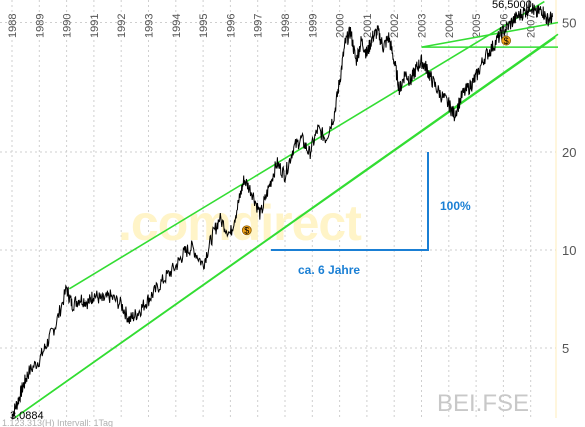  What do you see at coordinates (177, 26) in the screenshot?
I see `year-label-1994: 1994` at bounding box center [177, 26].